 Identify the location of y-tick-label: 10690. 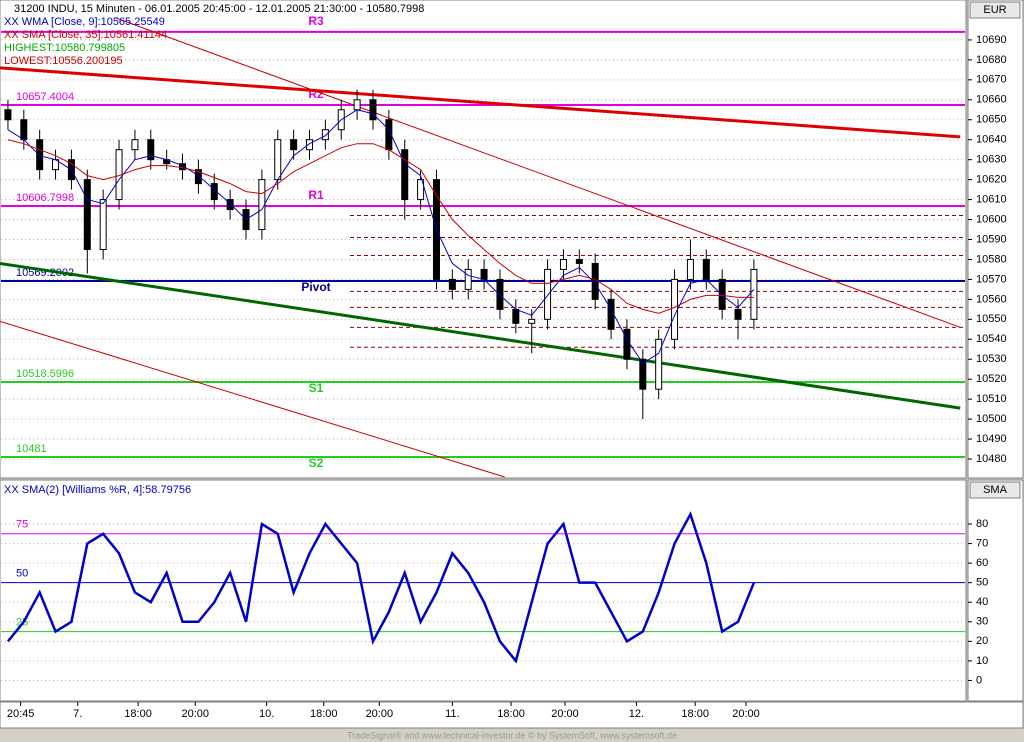
(991, 40).